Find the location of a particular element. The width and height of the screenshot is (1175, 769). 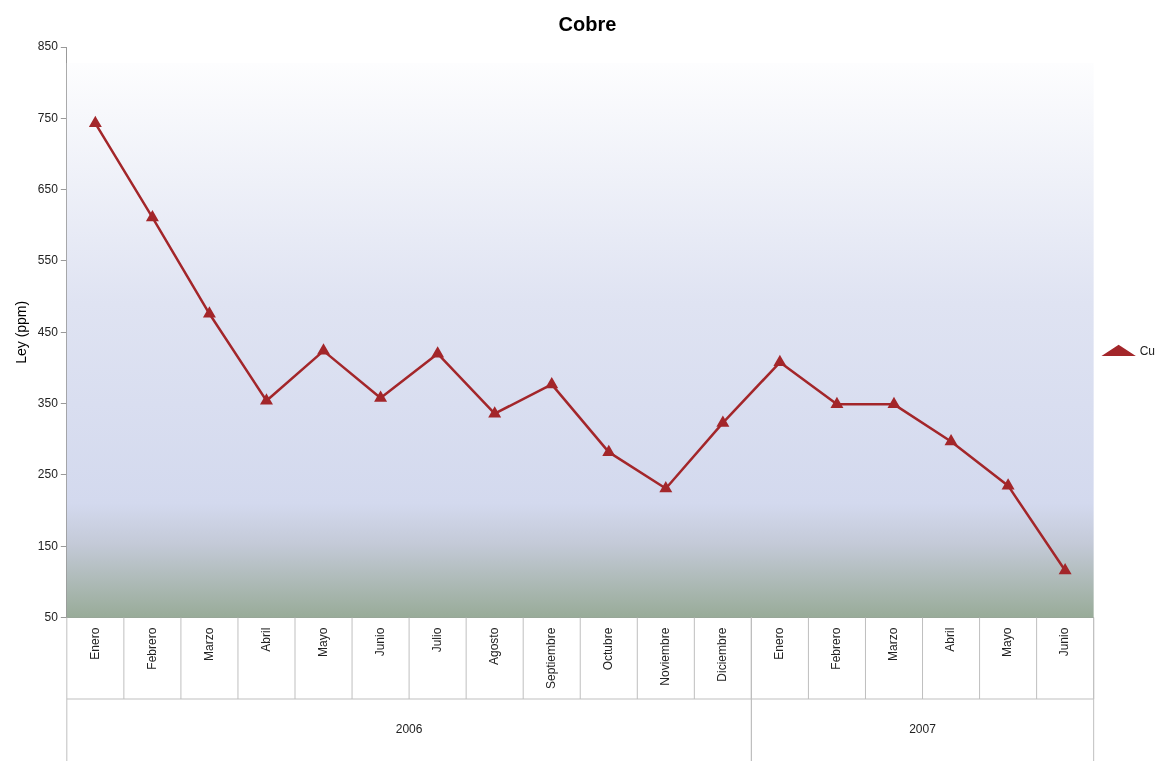

y-tick-label: 450 is located at coordinates (48, 331).